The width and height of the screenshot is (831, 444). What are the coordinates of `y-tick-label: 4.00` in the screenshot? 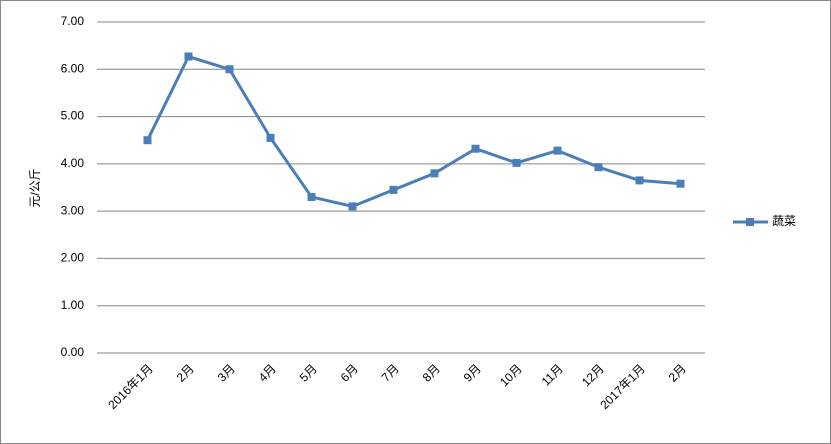 It's located at (73, 163).